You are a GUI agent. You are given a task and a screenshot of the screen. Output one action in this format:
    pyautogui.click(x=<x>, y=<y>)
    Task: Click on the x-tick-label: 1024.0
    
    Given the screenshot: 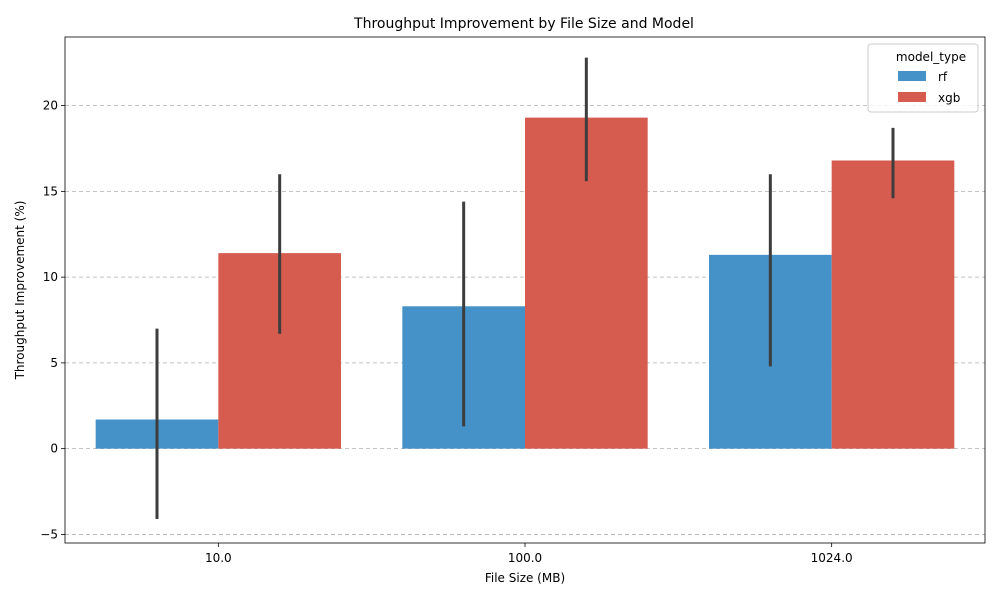 What is the action you would take?
    pyautogui.click(x=832, y=558)
    